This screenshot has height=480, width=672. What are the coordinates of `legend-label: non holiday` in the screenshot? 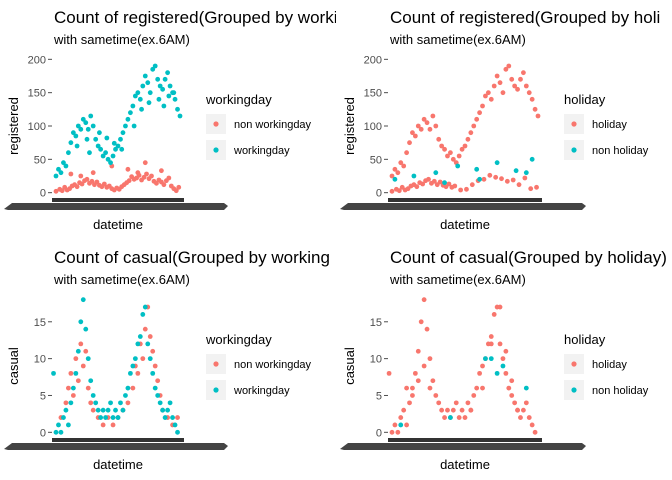 It's located at (620, 391).